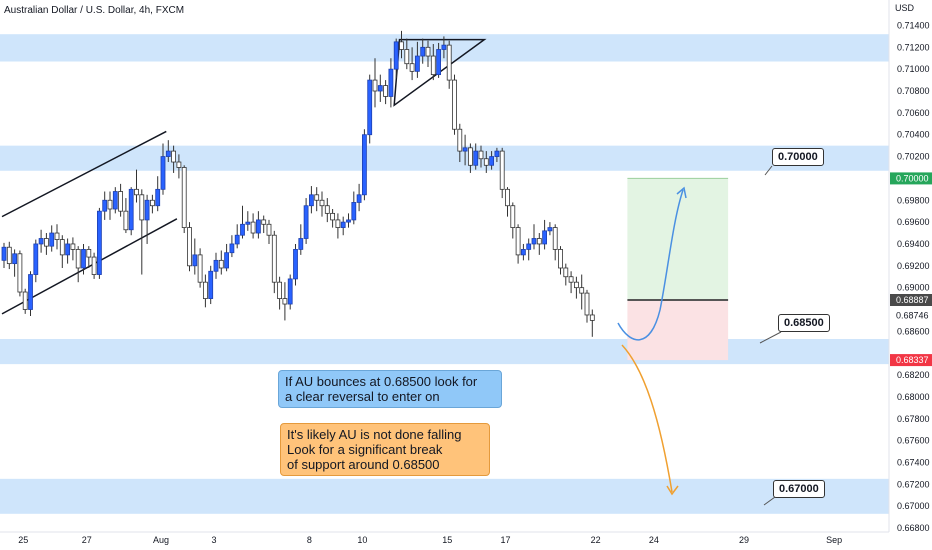 The width and height of the screenshot is (932, 550). I want to click on x-tick-label: 15, so click(447, 540).